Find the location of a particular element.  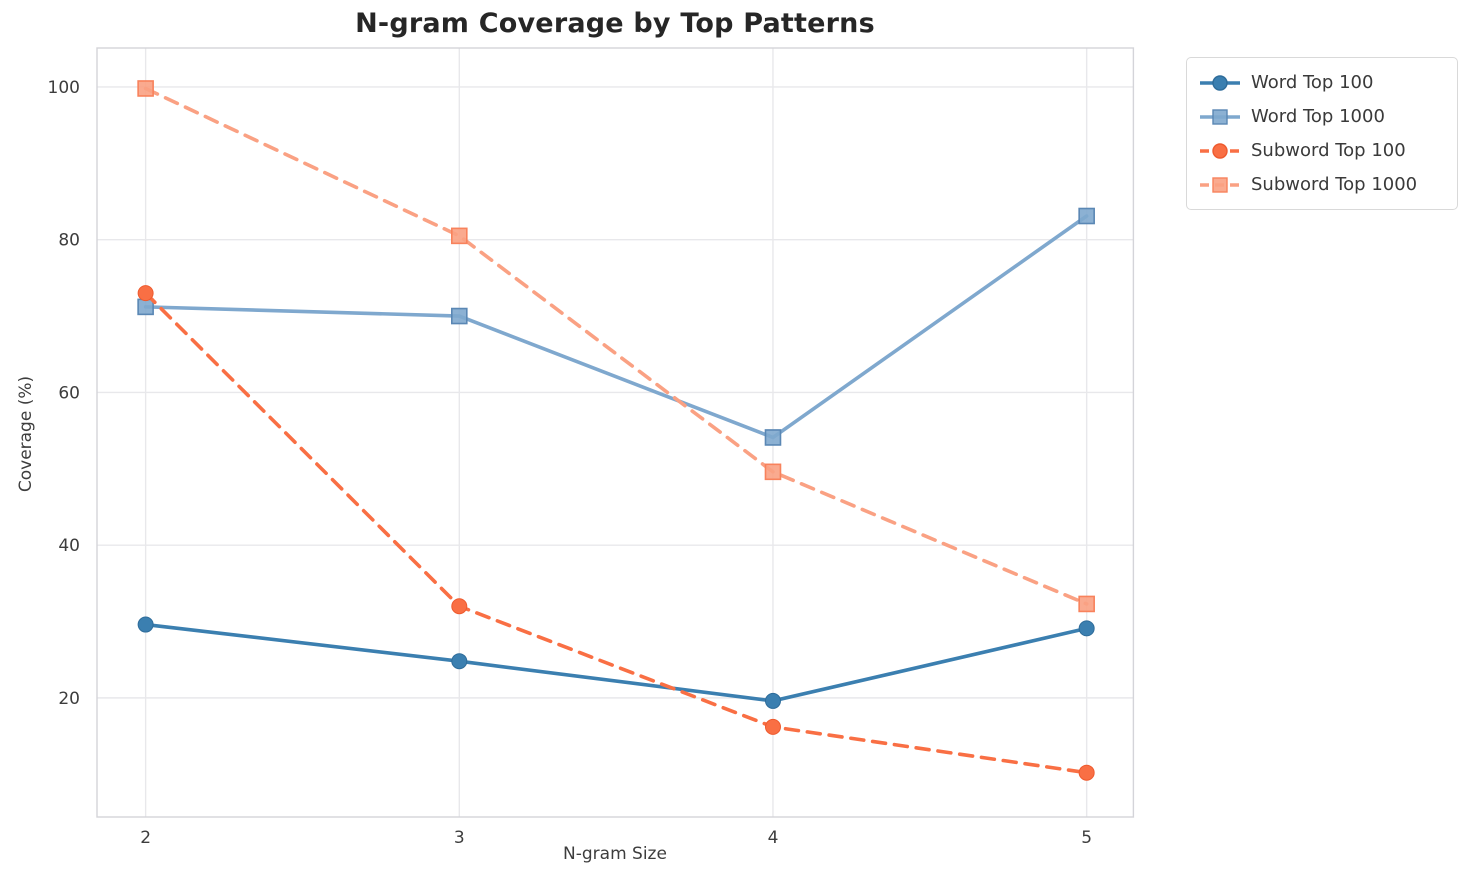

y-tick-label: 100 is located at coordinates (64, 88).